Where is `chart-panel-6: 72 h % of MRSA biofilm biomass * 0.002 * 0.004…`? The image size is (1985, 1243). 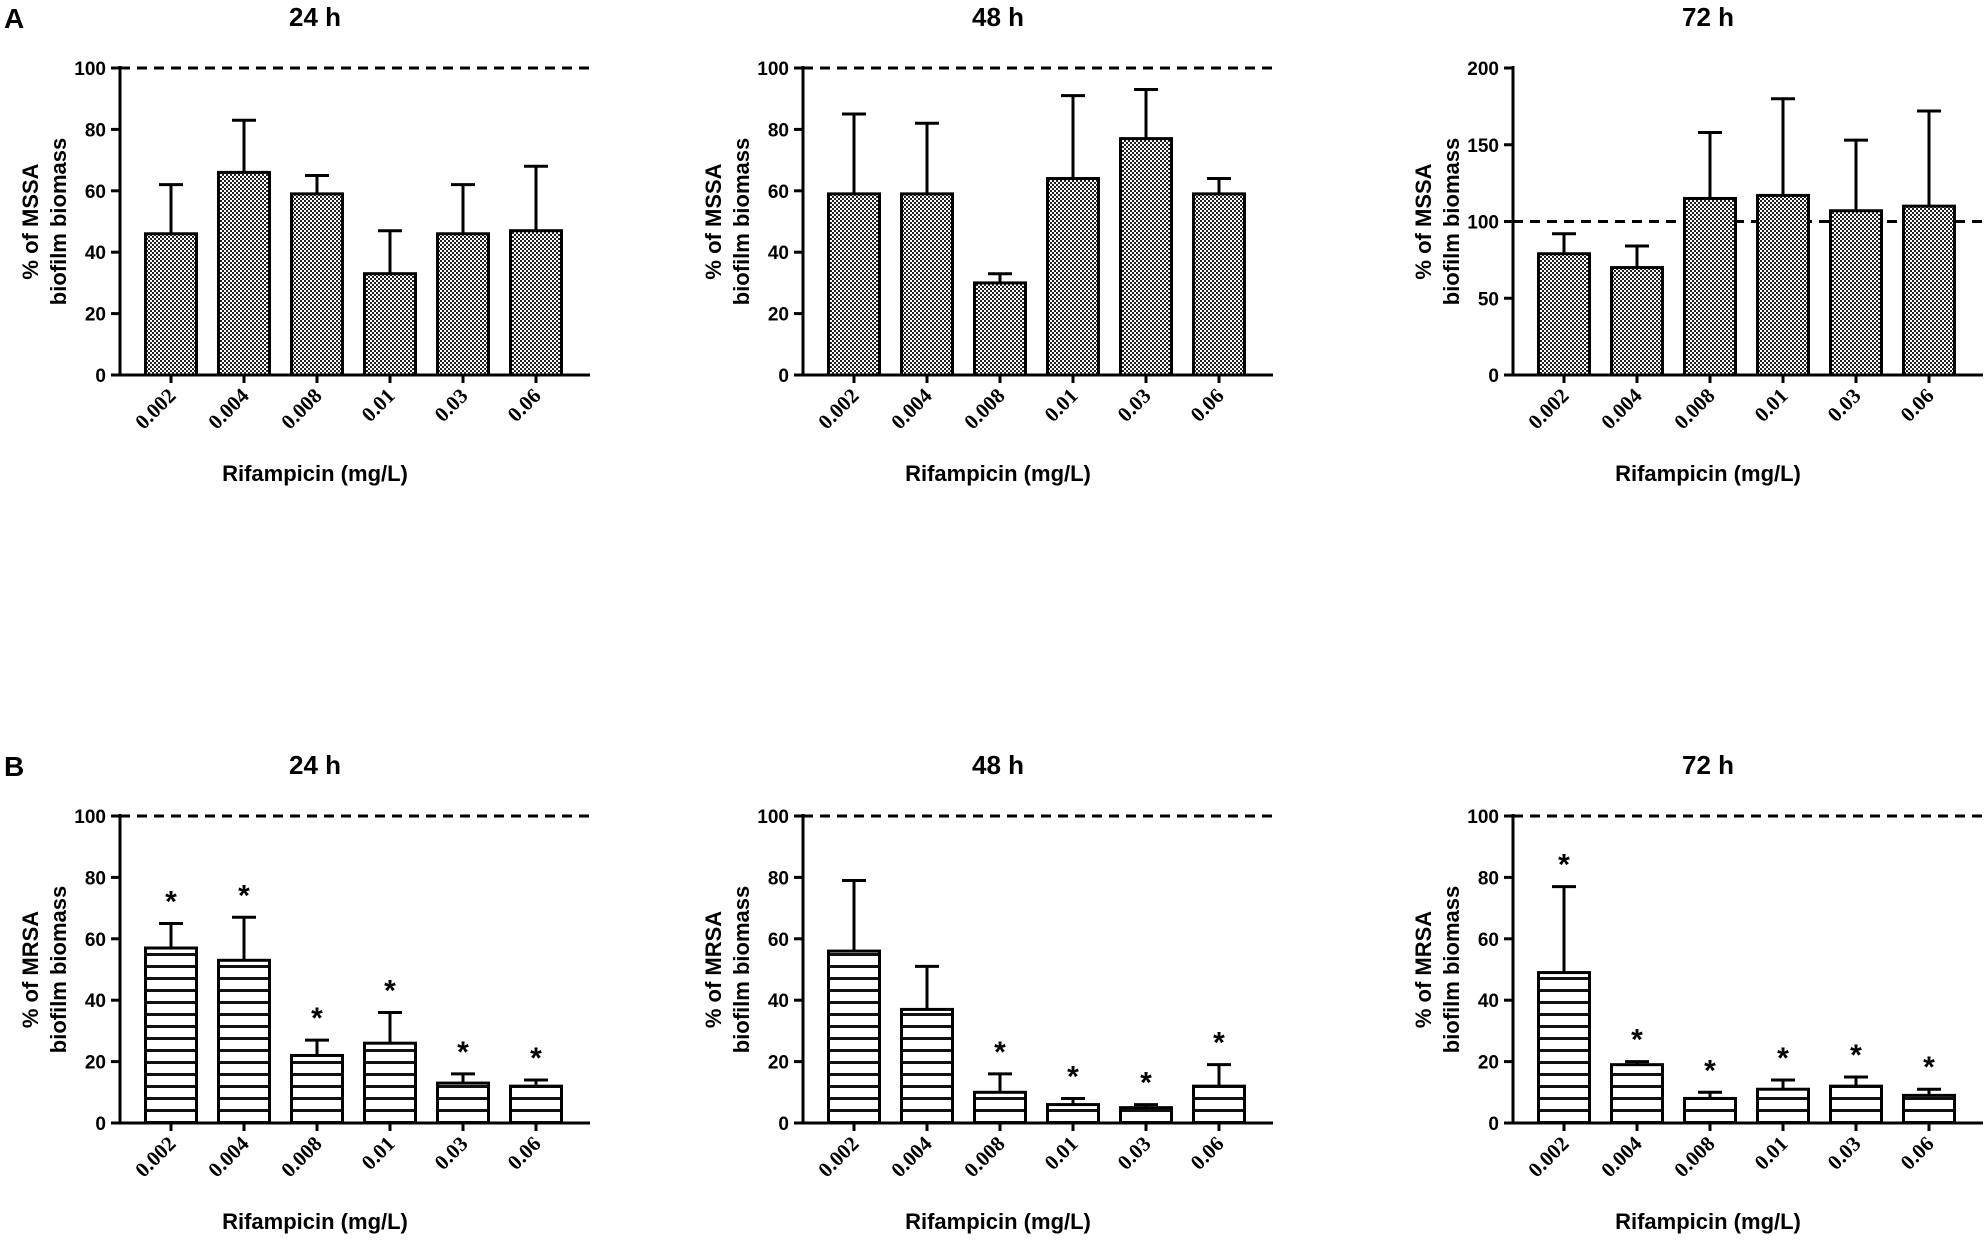 chart-panel-6: 72 h % of MRSA biofilm biomass * 0.002 * 0.004… is located at coordinates (1697, 992).